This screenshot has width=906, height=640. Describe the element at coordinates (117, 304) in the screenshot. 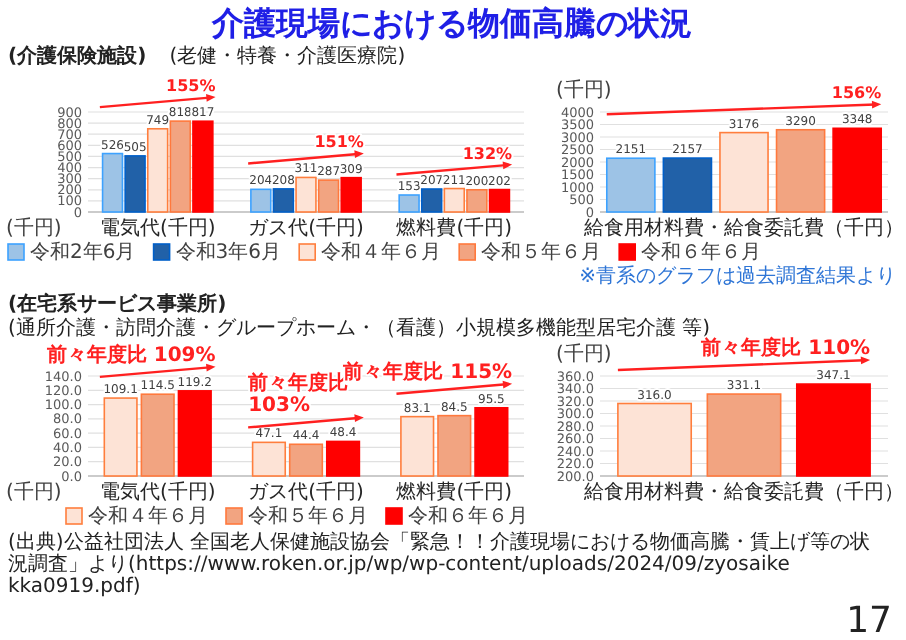

I see `chart-subtitle: (在宅系サービス事業所)` at that location.